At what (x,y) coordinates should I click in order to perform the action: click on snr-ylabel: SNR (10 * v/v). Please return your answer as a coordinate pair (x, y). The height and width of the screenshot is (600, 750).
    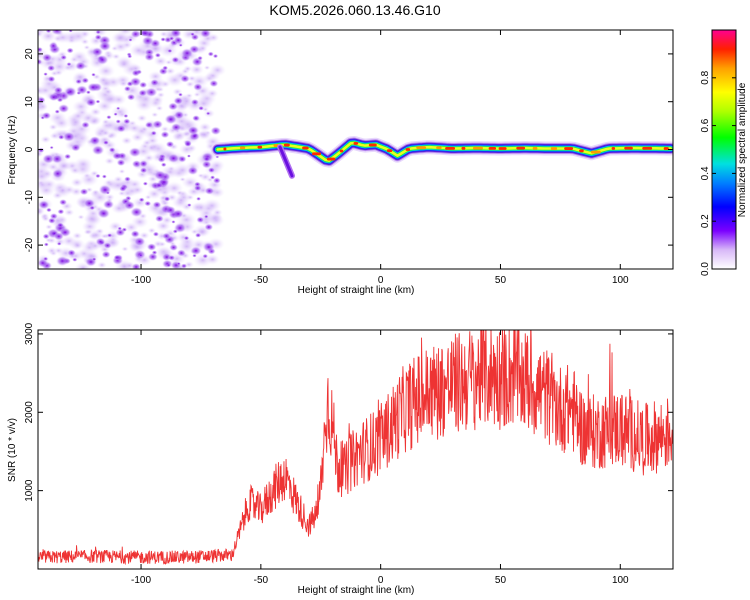
    Looking at the image, I should click on (12, 450).